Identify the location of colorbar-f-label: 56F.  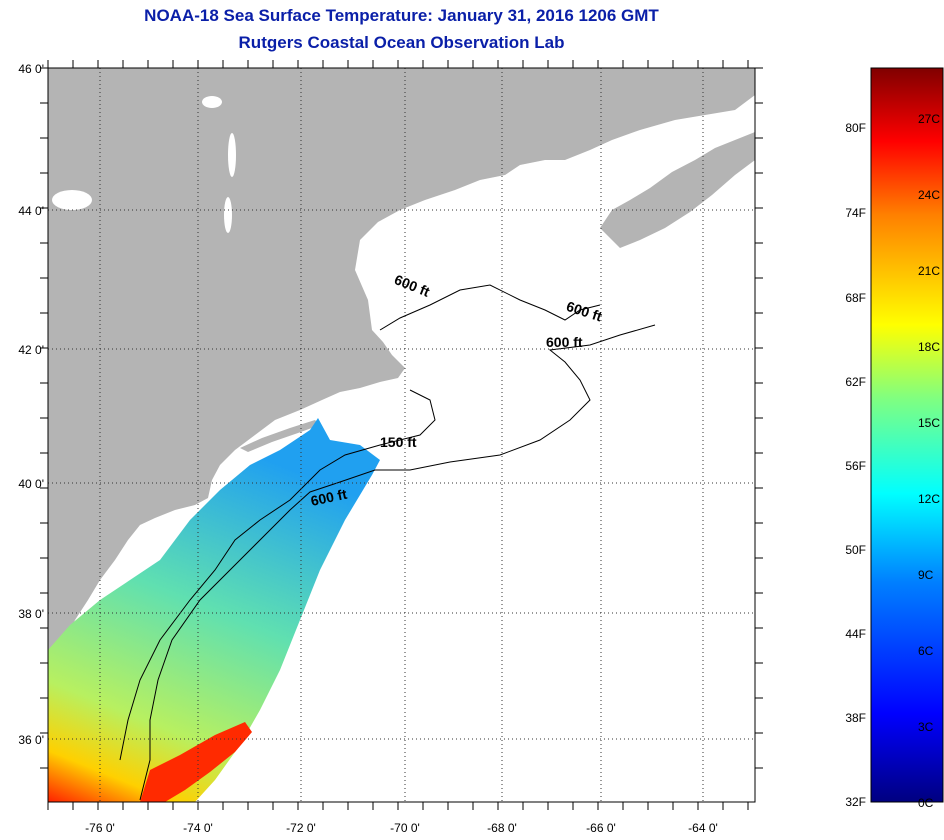
(855, 466).